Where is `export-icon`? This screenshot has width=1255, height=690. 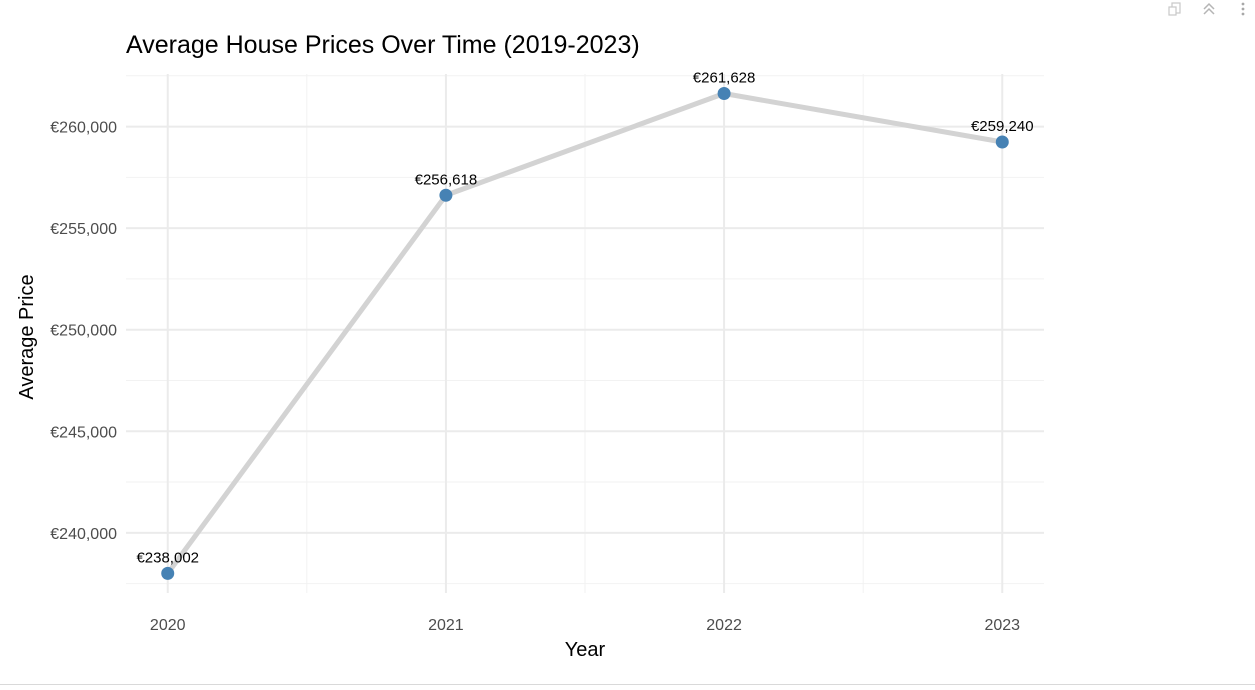 export-icon is located at coordinates (1175, 9).